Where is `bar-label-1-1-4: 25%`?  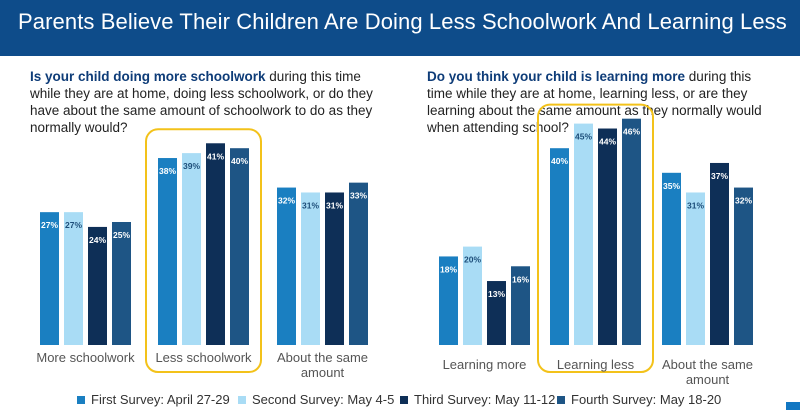 bar-label-1-1-4: 25% is located at coordinates (121, 235).